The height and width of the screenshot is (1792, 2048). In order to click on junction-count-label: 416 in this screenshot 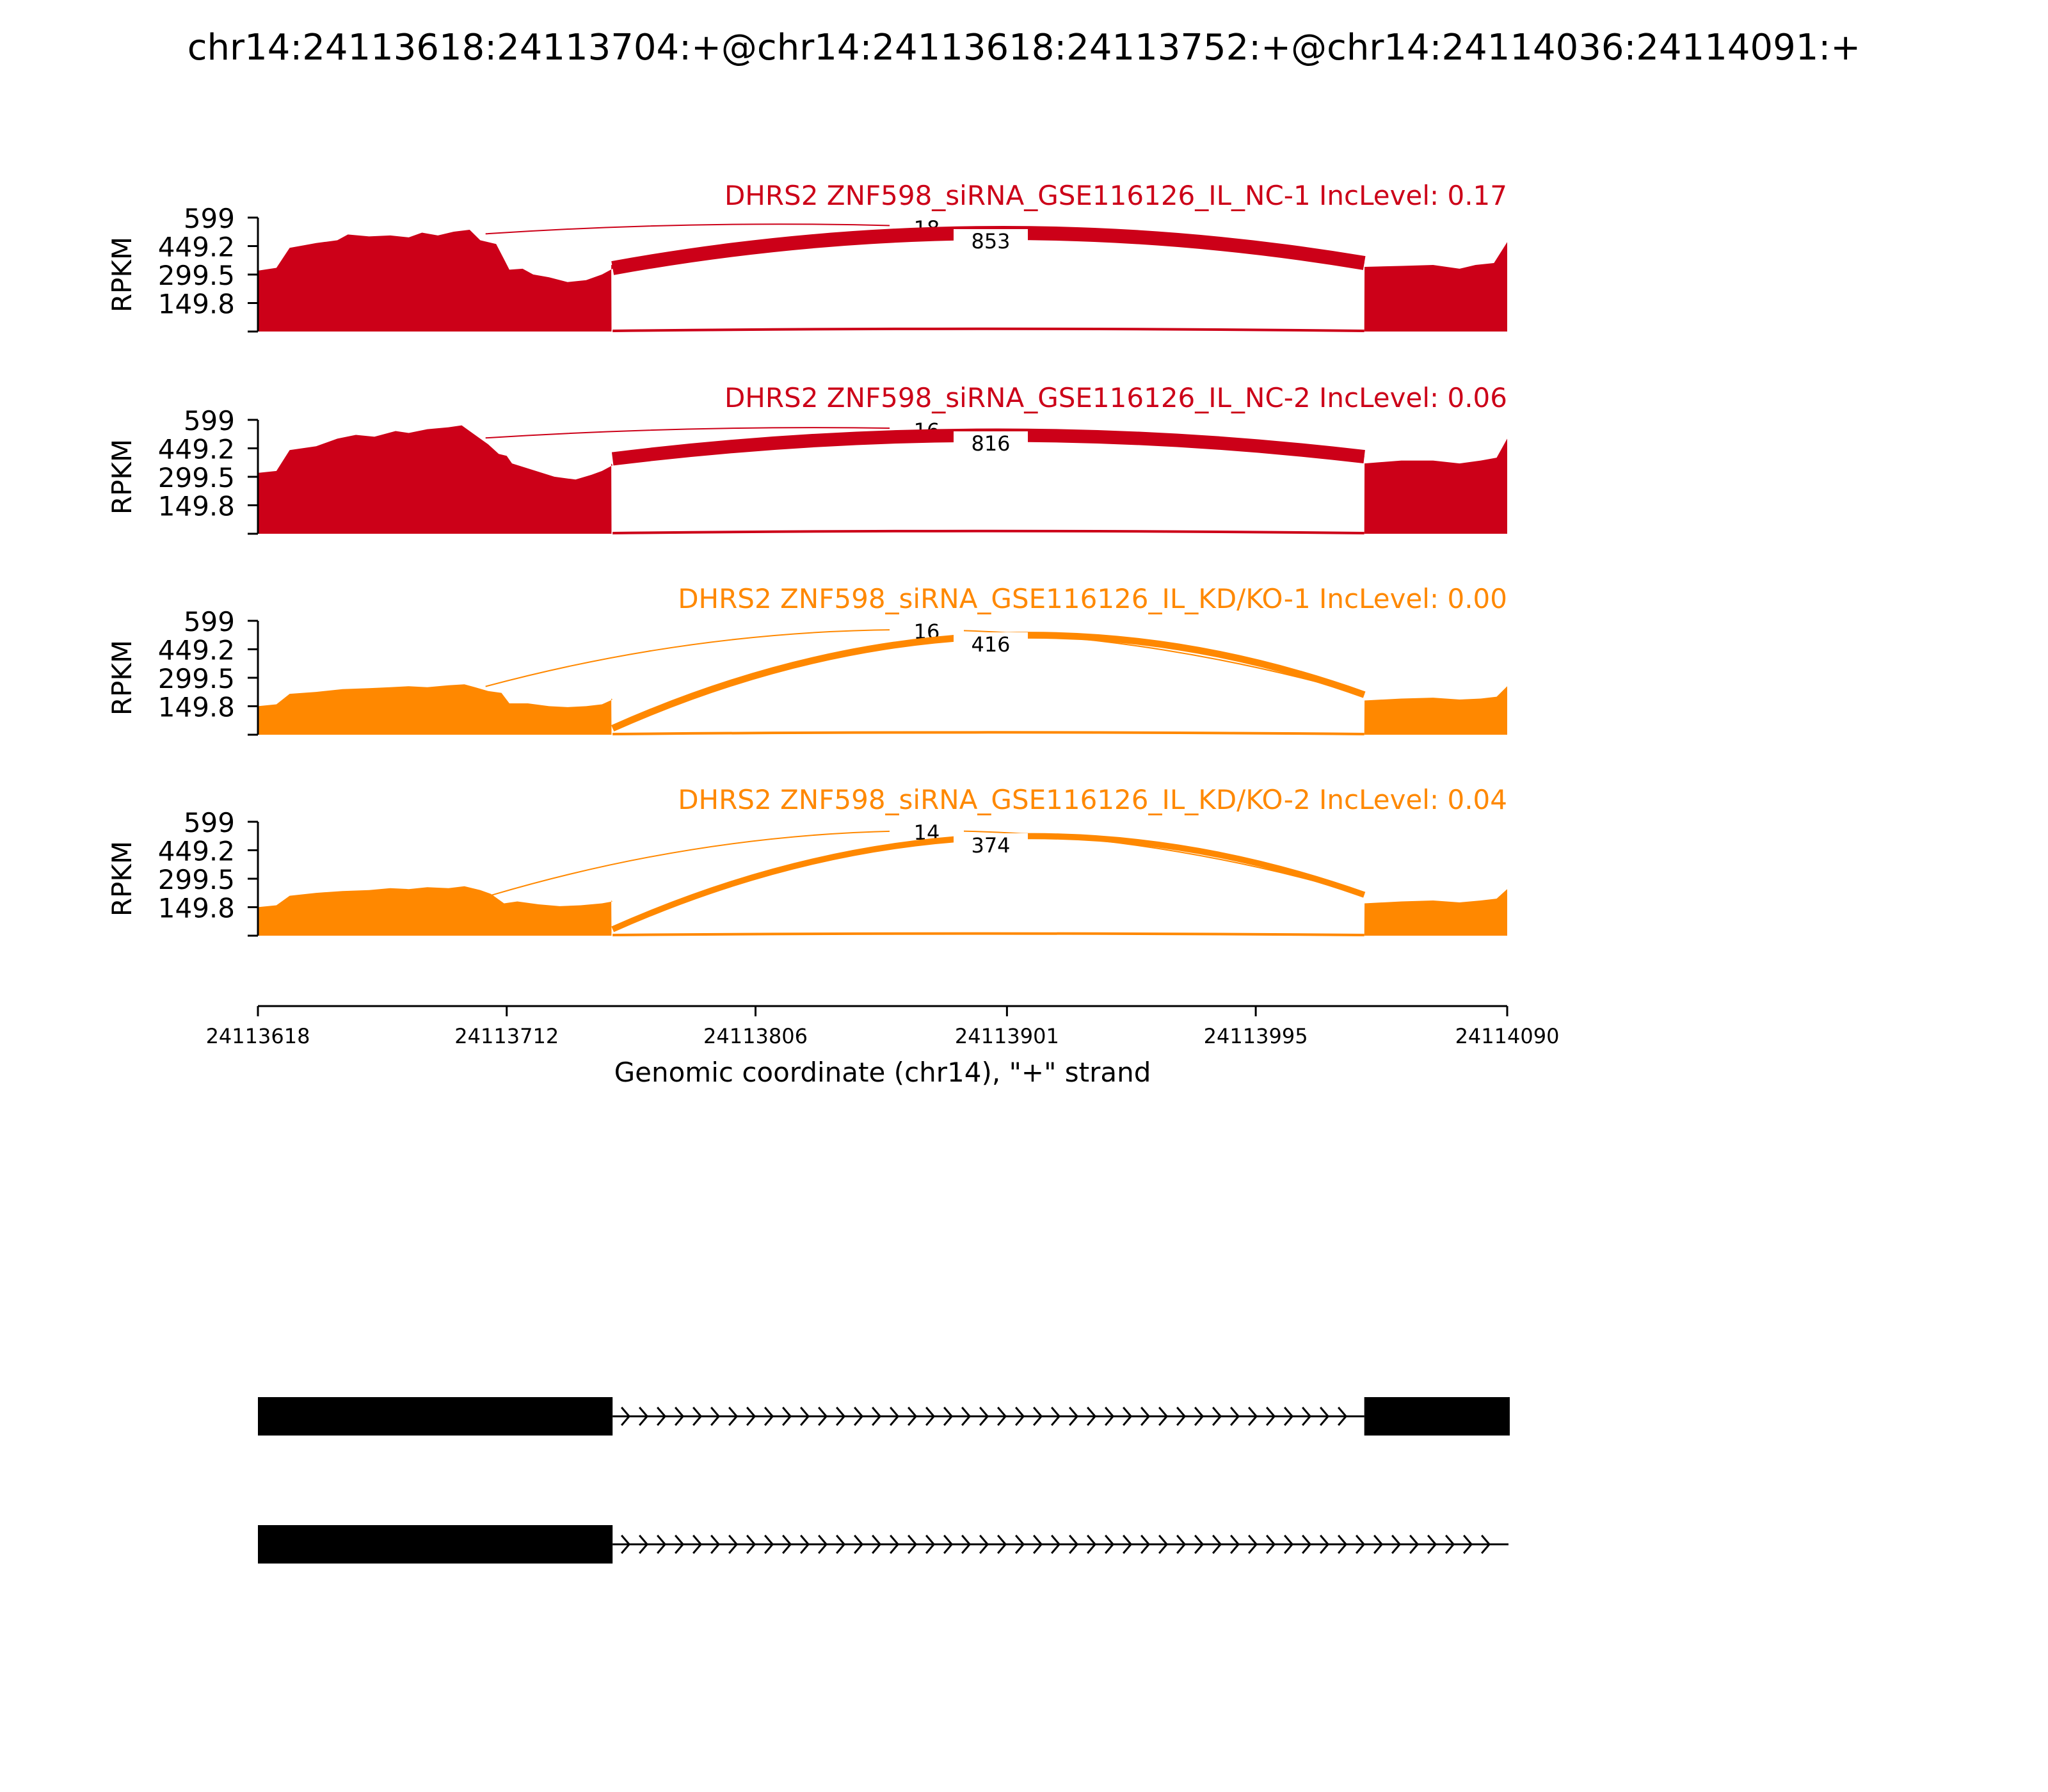, I will do `click(990, 644)`.